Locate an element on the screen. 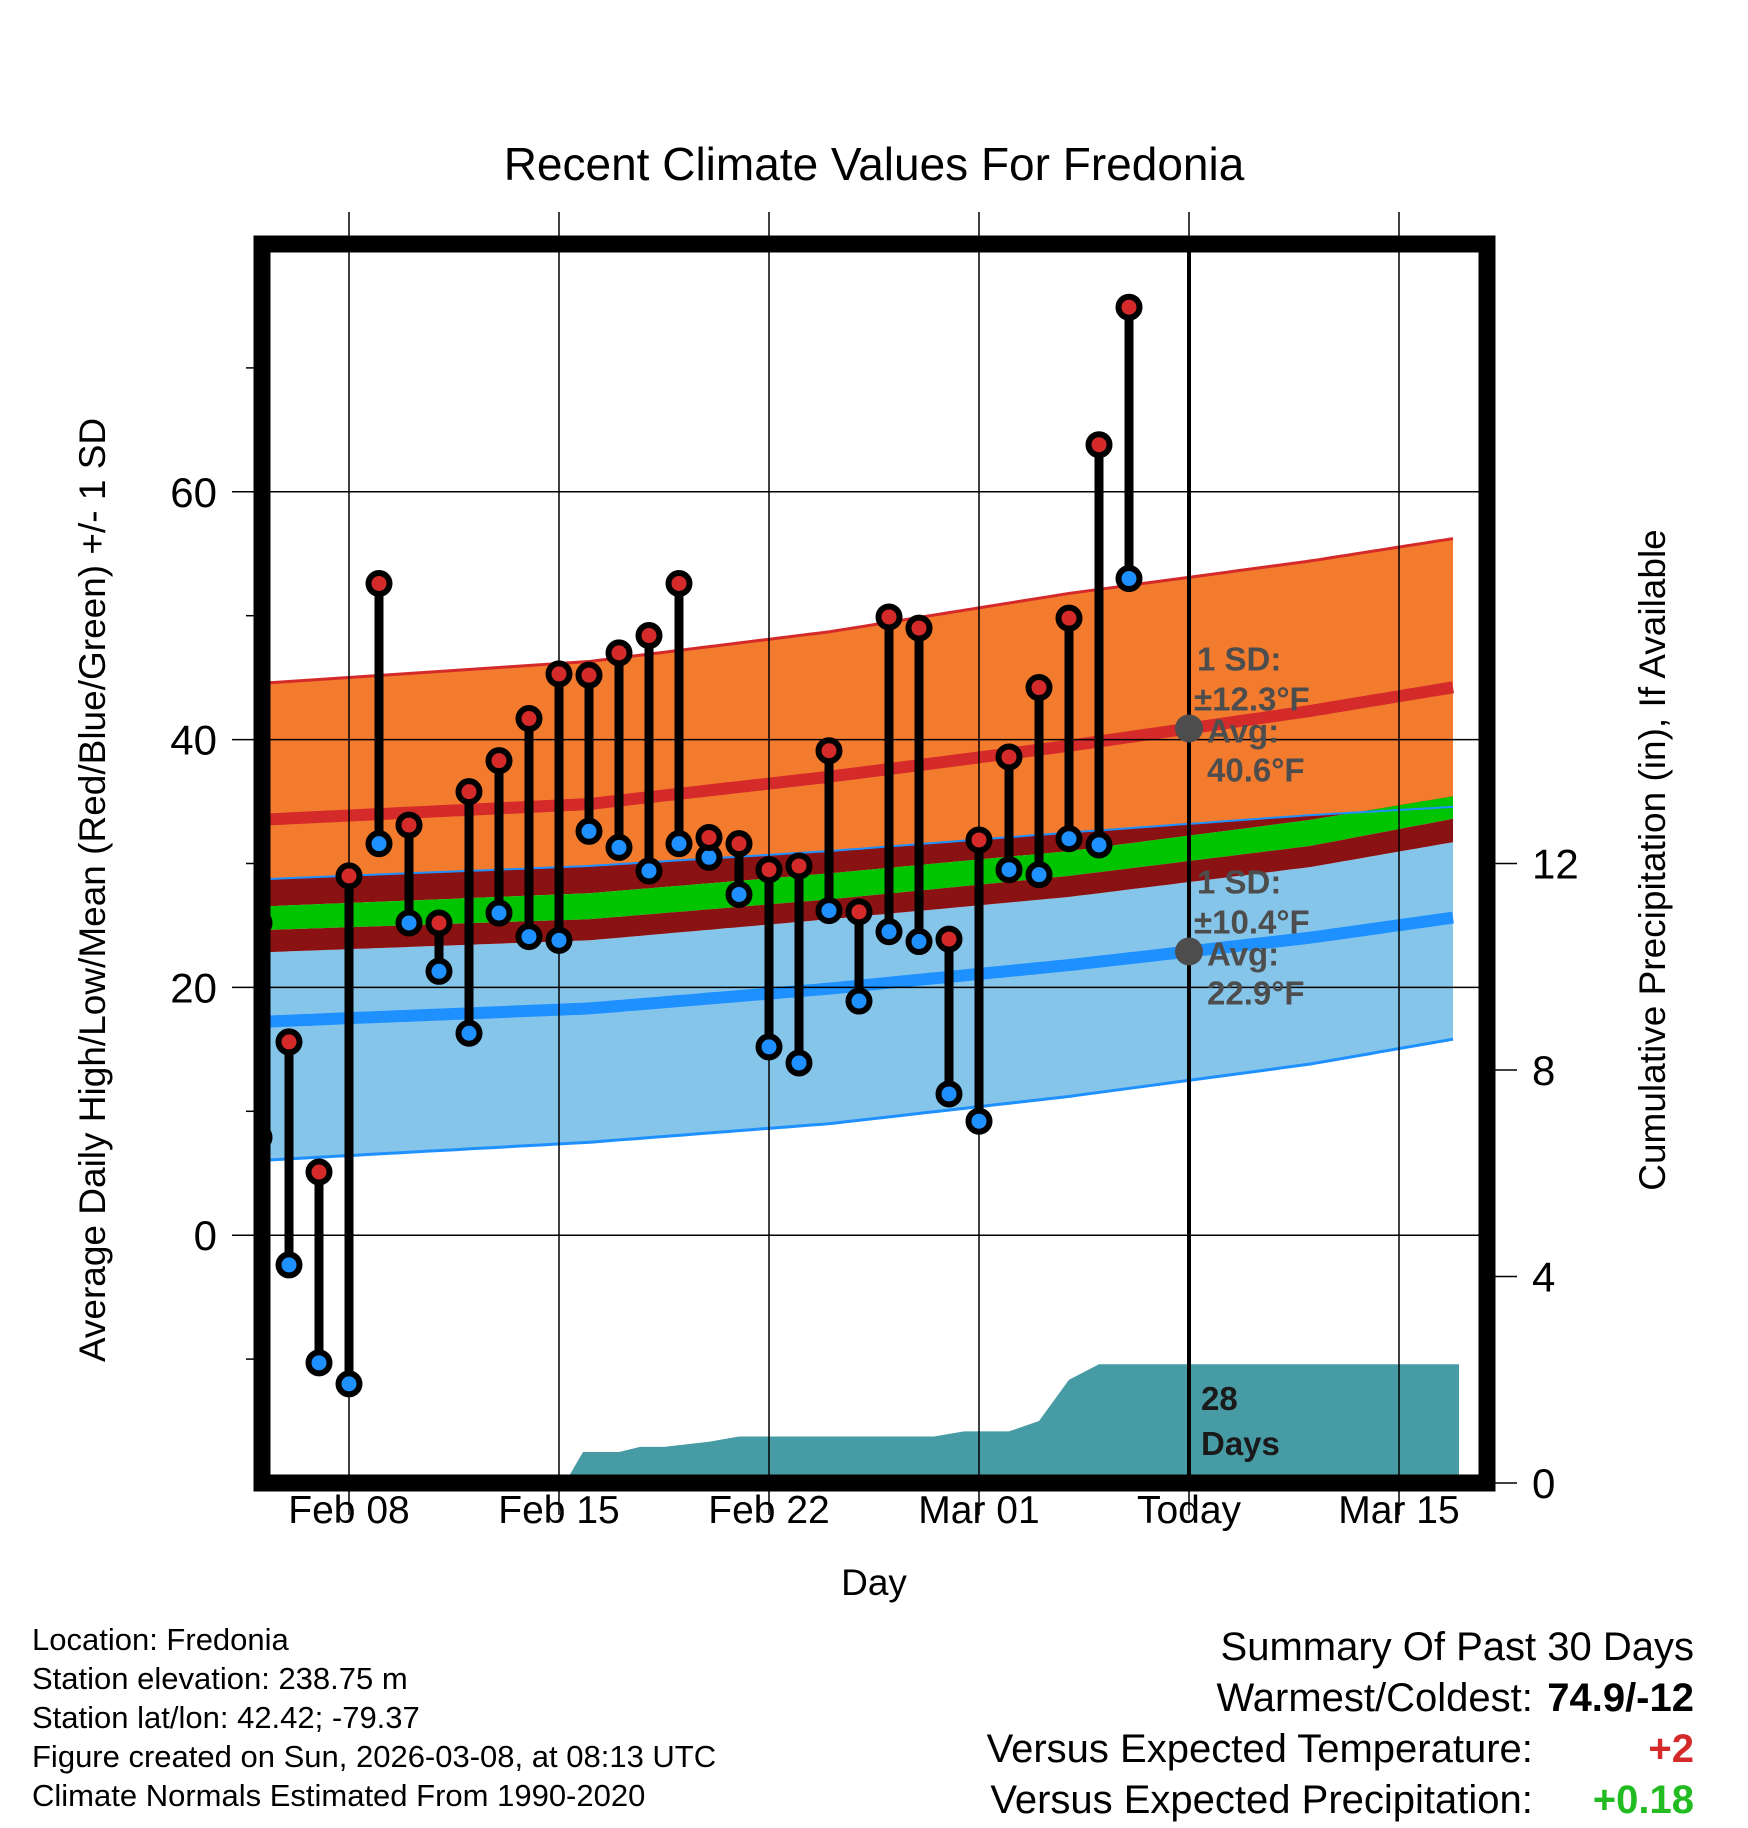 The width and height of the screenshot is (1748, 1828). low-sd-value: ±10.4°F is located at coordinates (1252, 921).